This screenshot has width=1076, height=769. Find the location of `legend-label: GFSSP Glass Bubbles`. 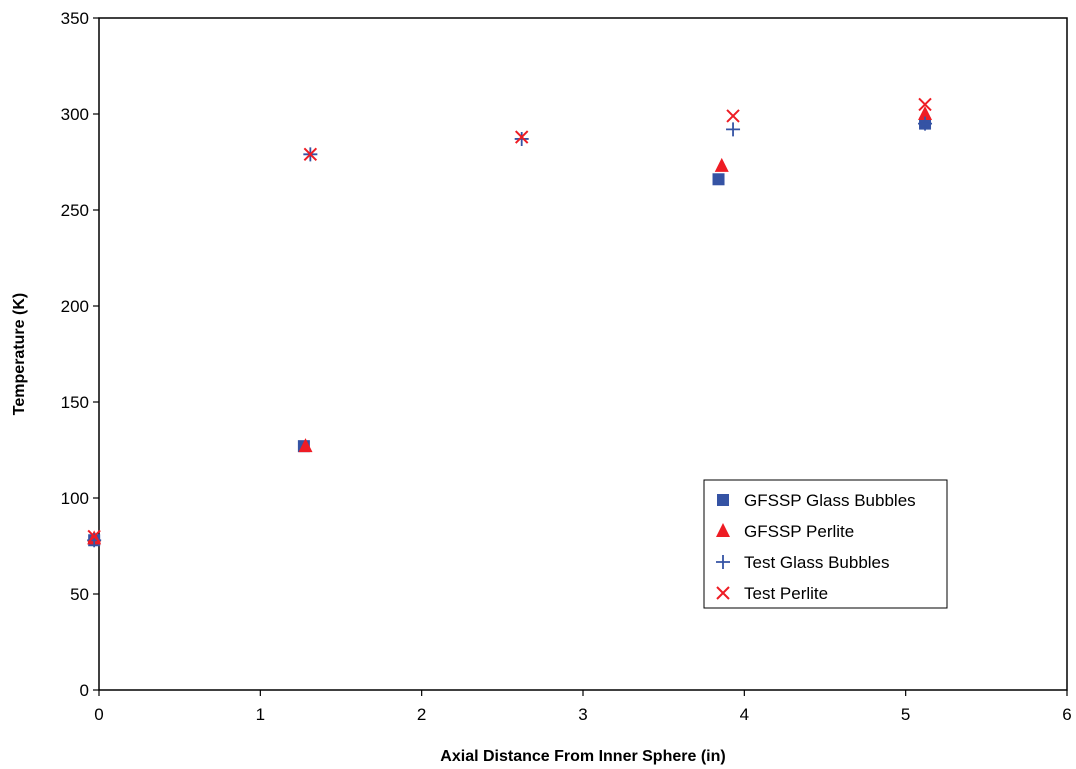

legend-label: GFSSP Glass Bubbles is located at coordinates (830, 500).